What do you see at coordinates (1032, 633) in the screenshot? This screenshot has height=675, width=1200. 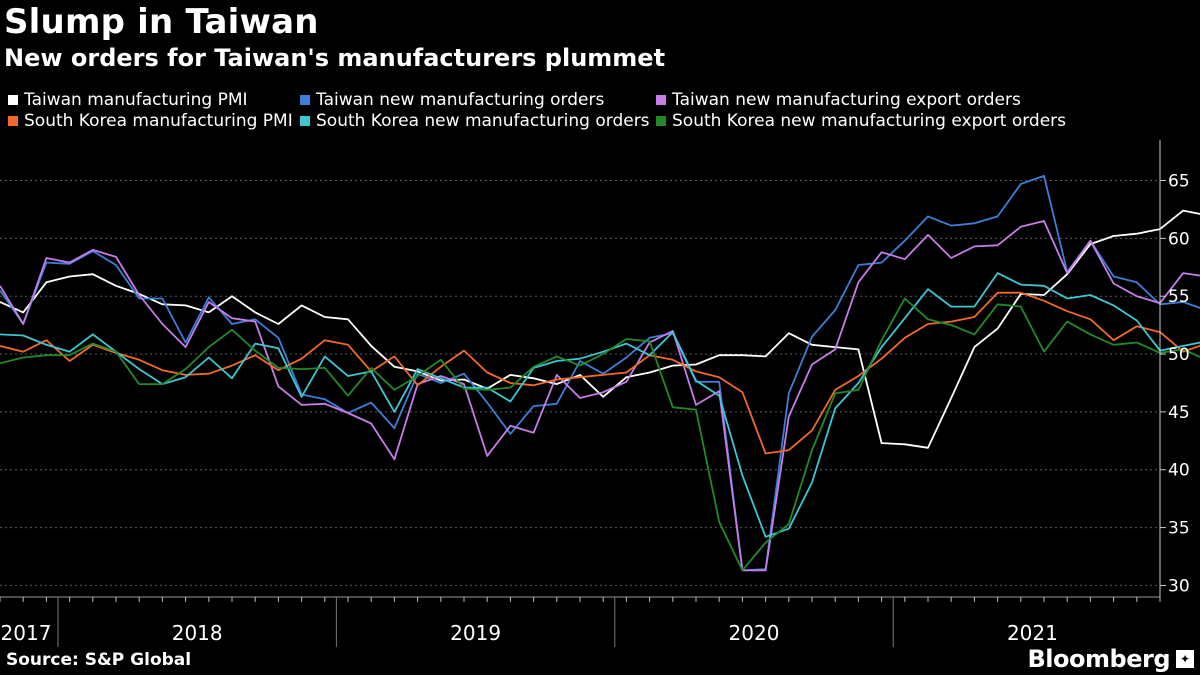 I see `x-year-label: 2021` at bounding box center [1032, 633].